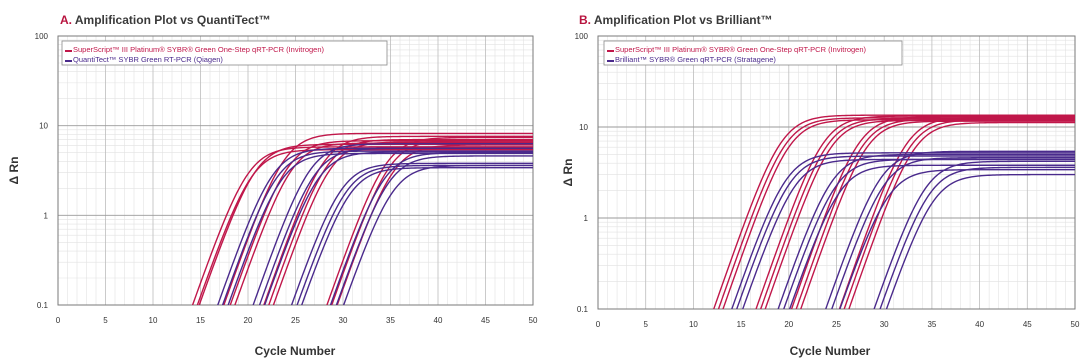 This screenshot has width=1084, height=363. Describe the element at coordinates (683, 20) in the screenshot. I see `panel-title-b: Amplification Plot vs Brilliant™` at that location.